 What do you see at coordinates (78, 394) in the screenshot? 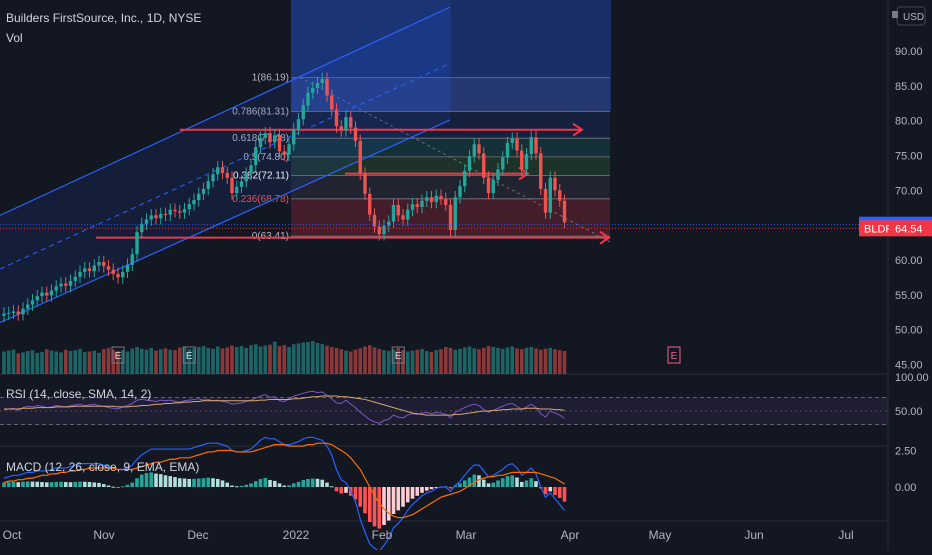
I see `rsi-title: RSI (14, close, SMA, 14, 2)` at bounding box center [78, 394].